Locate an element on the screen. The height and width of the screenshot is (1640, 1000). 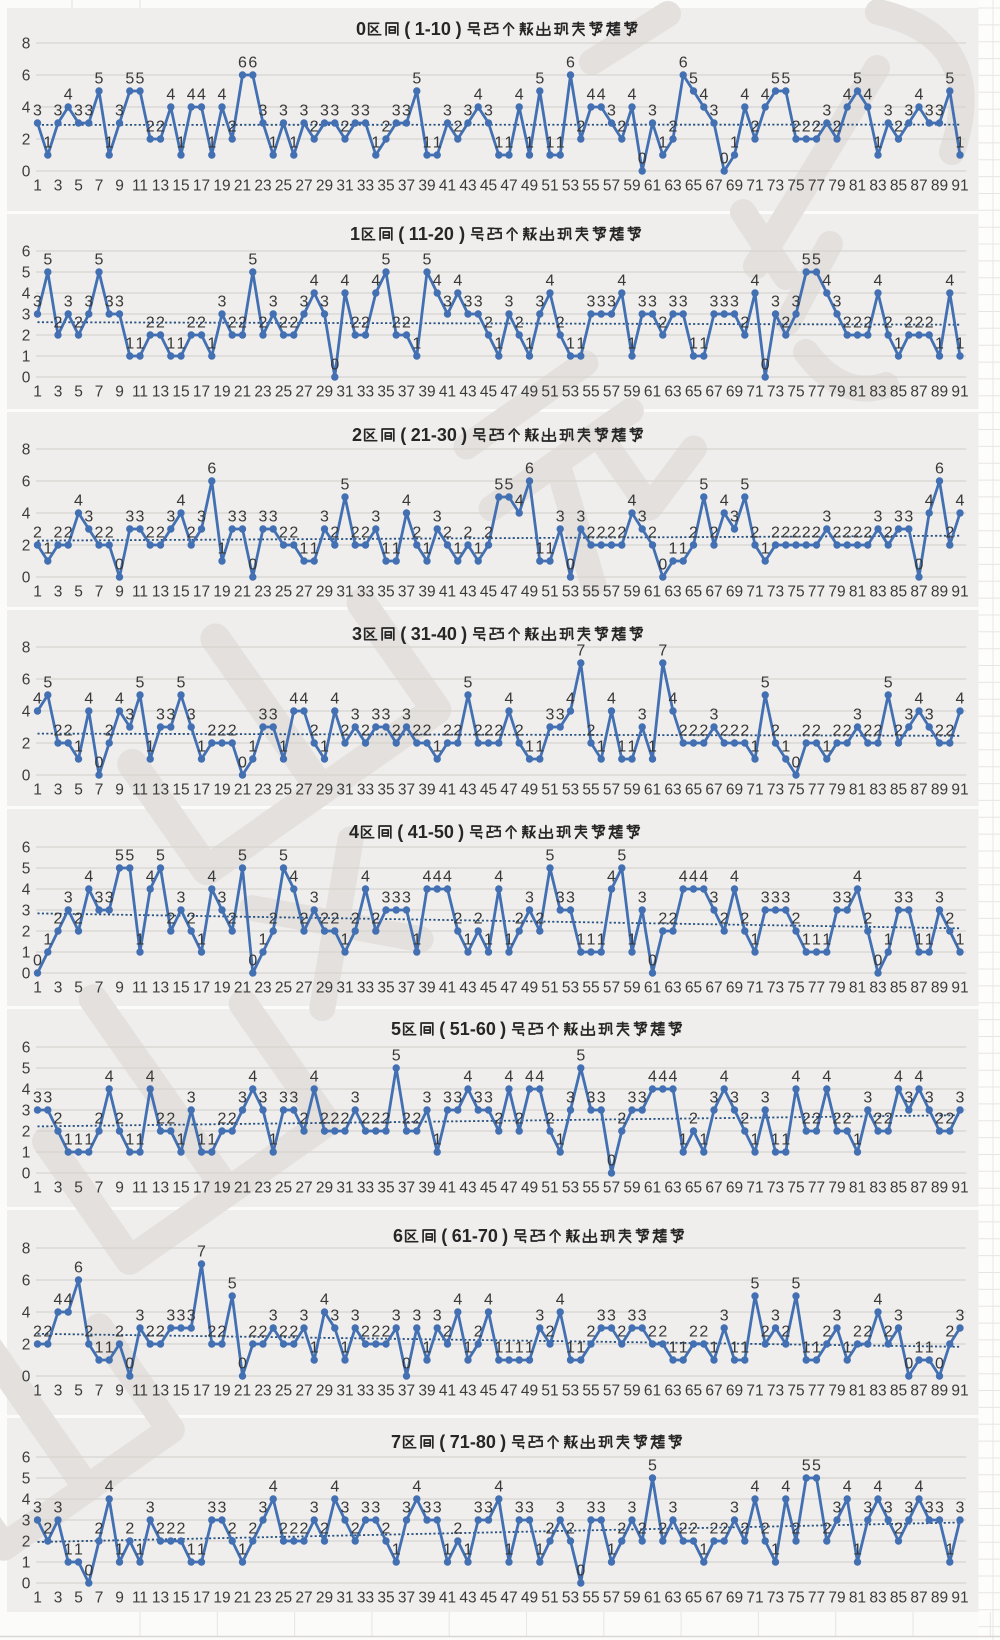
svg-text: 59 is located at coordinates (631, 1188).